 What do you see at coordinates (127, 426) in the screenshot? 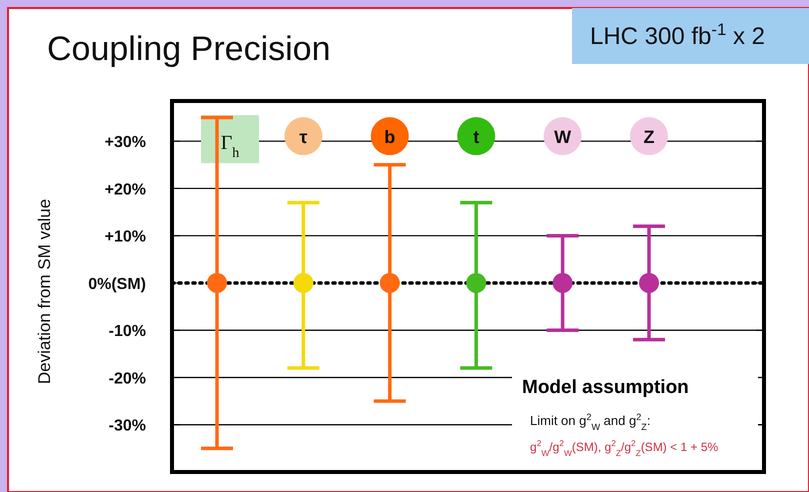
I see `y-tick-label: -30%` at bounding box center [127, 426].